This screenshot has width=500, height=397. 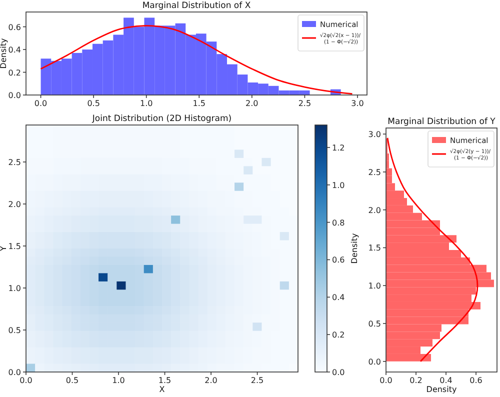 I want to click on color-bar-label: 1.2, so click(x=338, y=147).